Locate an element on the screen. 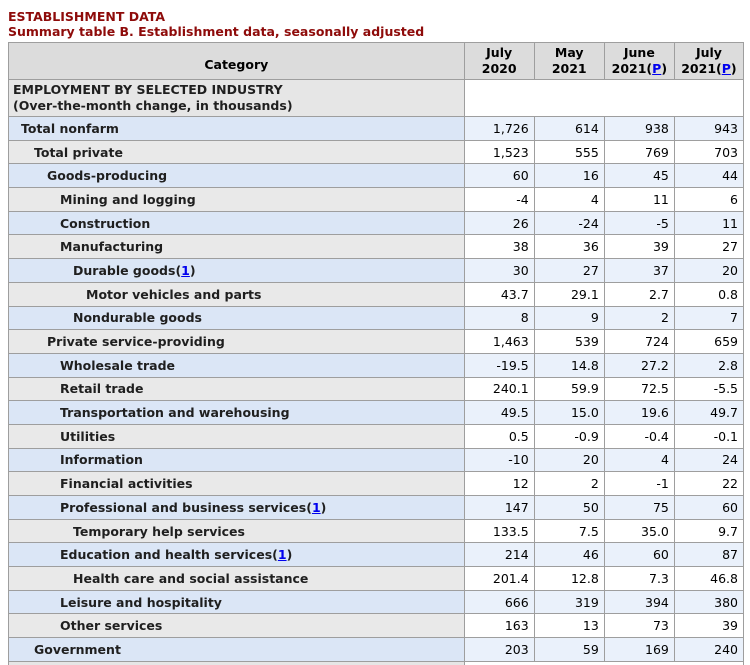 The width and height of the screenshot is (750, 665). table-row: Utilities 0.5 -0.9 -0.4 -0.1 is located at coordinates (376, 436).